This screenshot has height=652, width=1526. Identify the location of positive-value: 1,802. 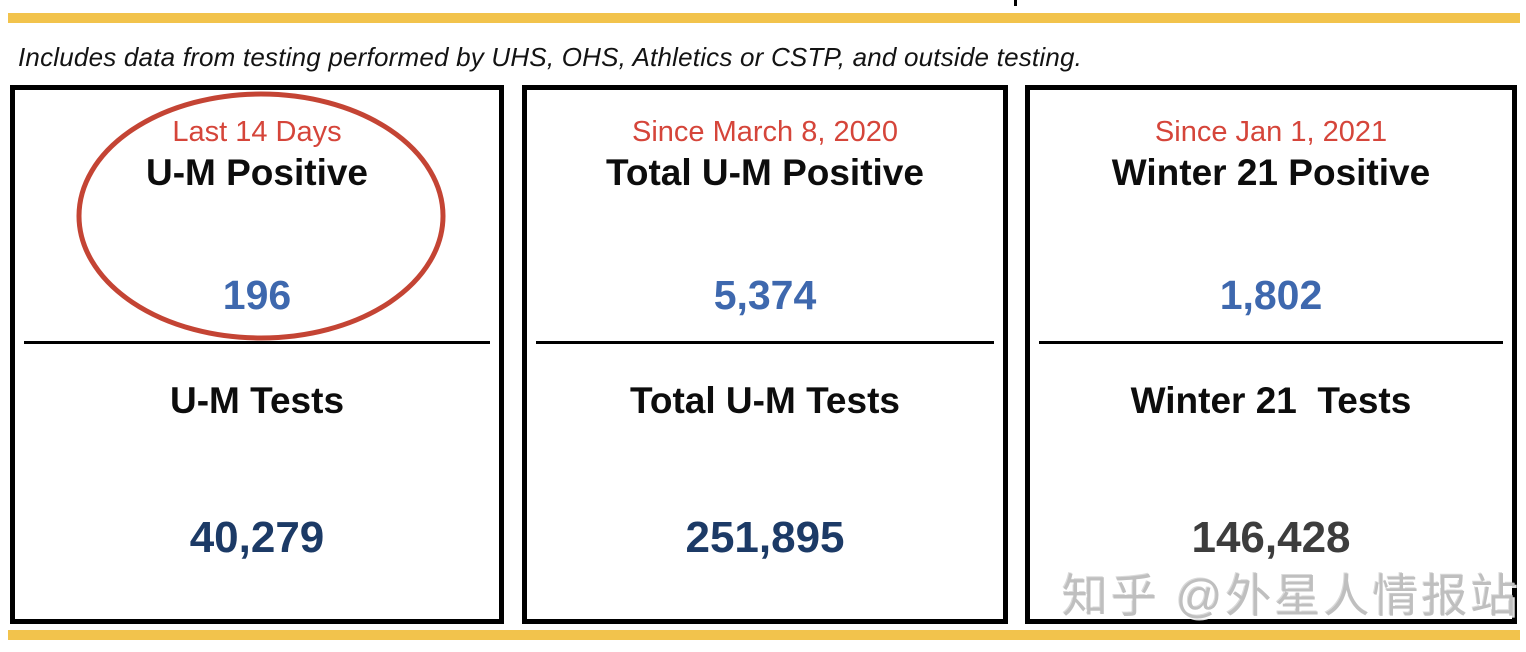
(1271, 295).